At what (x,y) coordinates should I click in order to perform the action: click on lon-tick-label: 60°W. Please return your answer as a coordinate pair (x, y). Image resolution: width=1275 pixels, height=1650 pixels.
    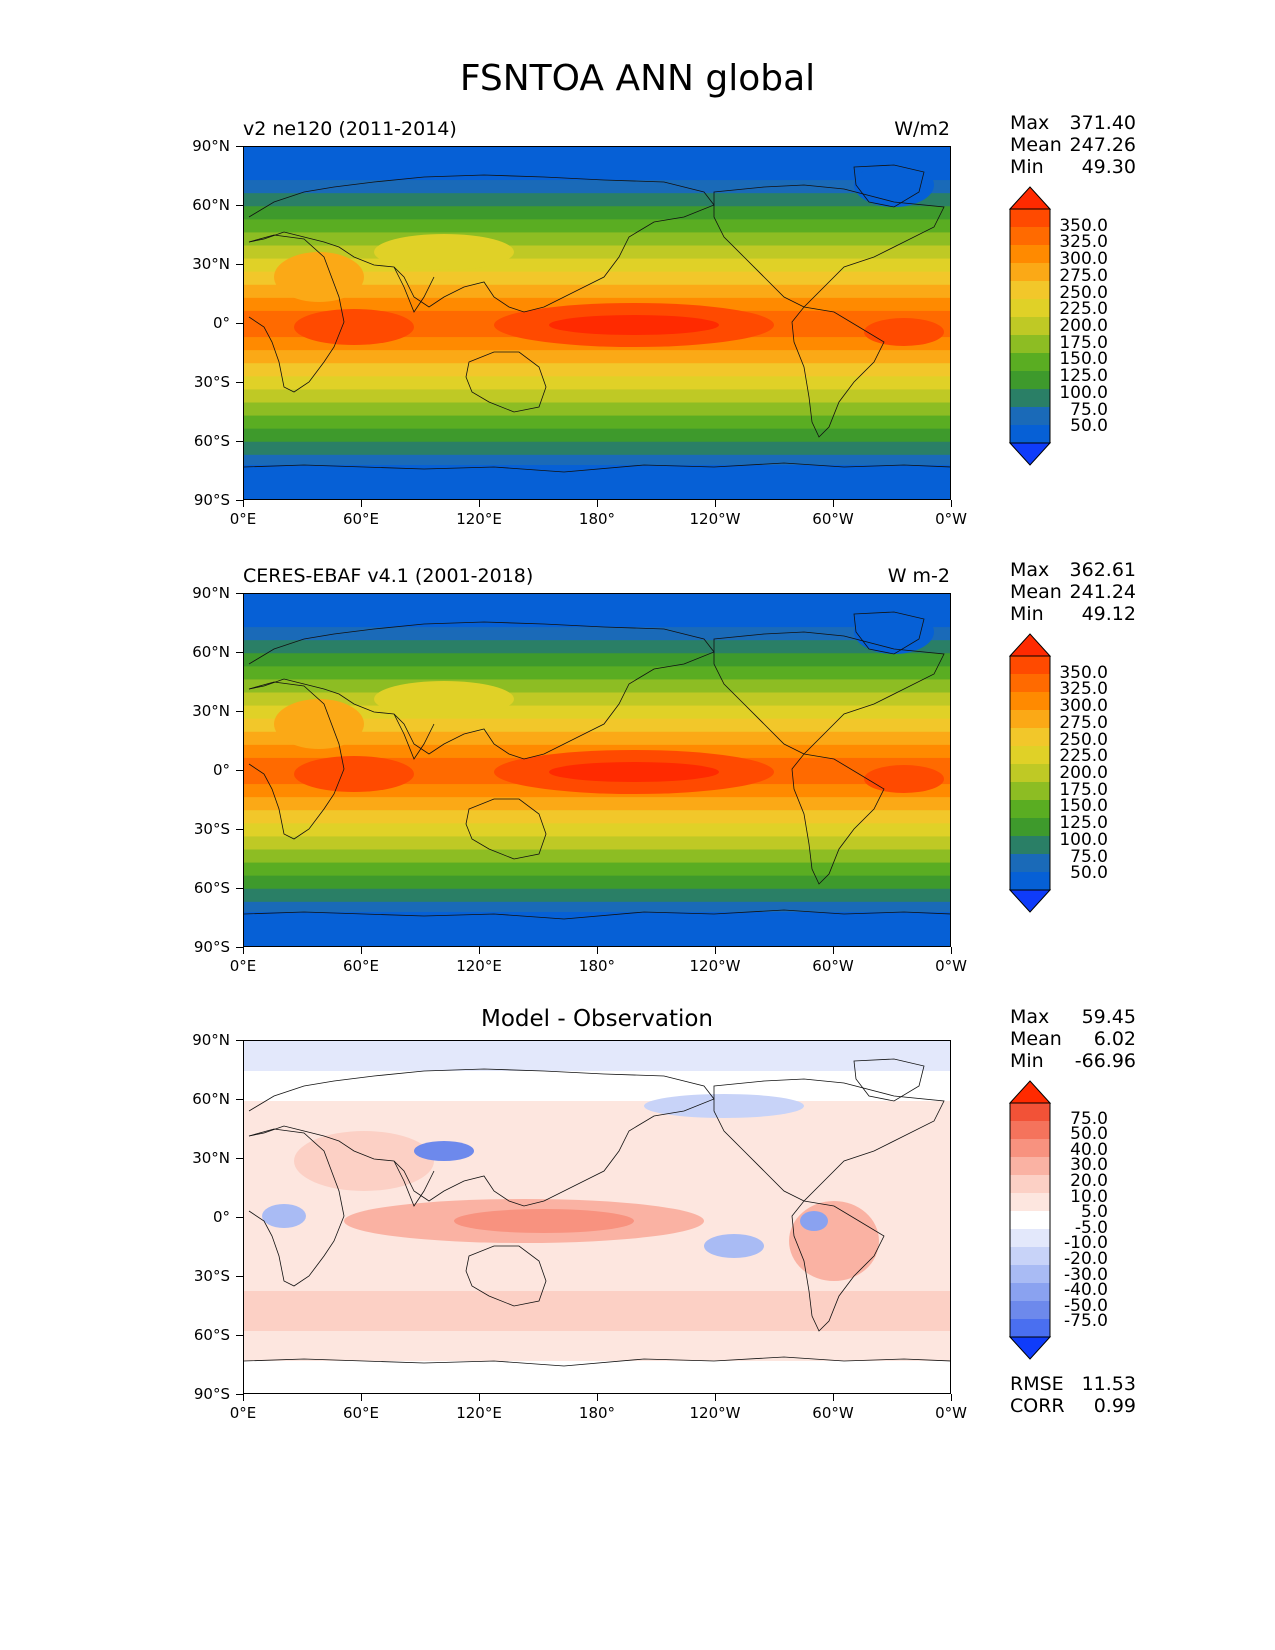
    Looking at the image, I should click on (833, 966).